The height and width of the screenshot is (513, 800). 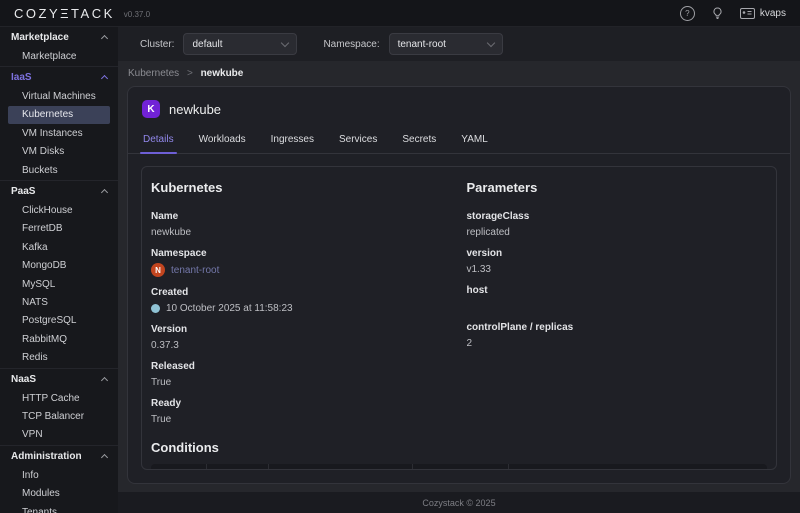 What do you see at coordinates (23, 192) in the screenshot?
I see `sidebar-section-label: PaaS` at bounding box center [23, 192].